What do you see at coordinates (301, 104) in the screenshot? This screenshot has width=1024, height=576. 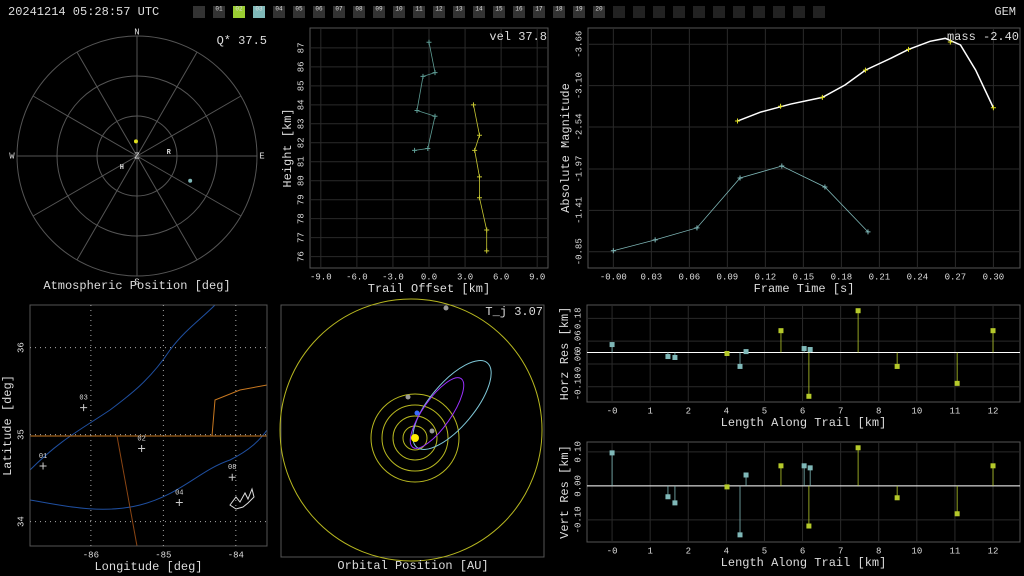 I see `y-tick-label: 84` at bounding box center [301, 104].